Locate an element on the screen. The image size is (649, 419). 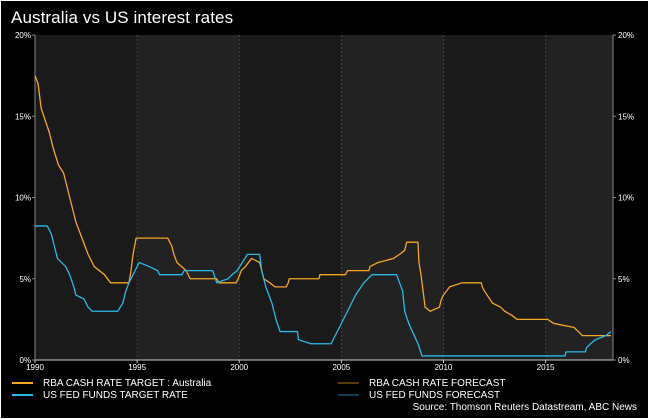
legend-item-fed-forecast: US FED FUNDS FORECAST is located at coordinates (419, 395).